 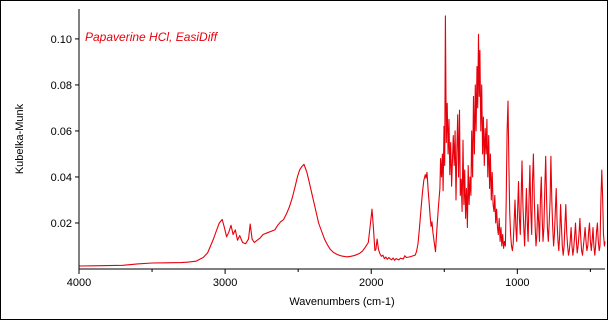 What do you see at coordinates (61, 224) in the screenshot?
I see `y-tick-label: 0.02` at bounding box center [61, 224].